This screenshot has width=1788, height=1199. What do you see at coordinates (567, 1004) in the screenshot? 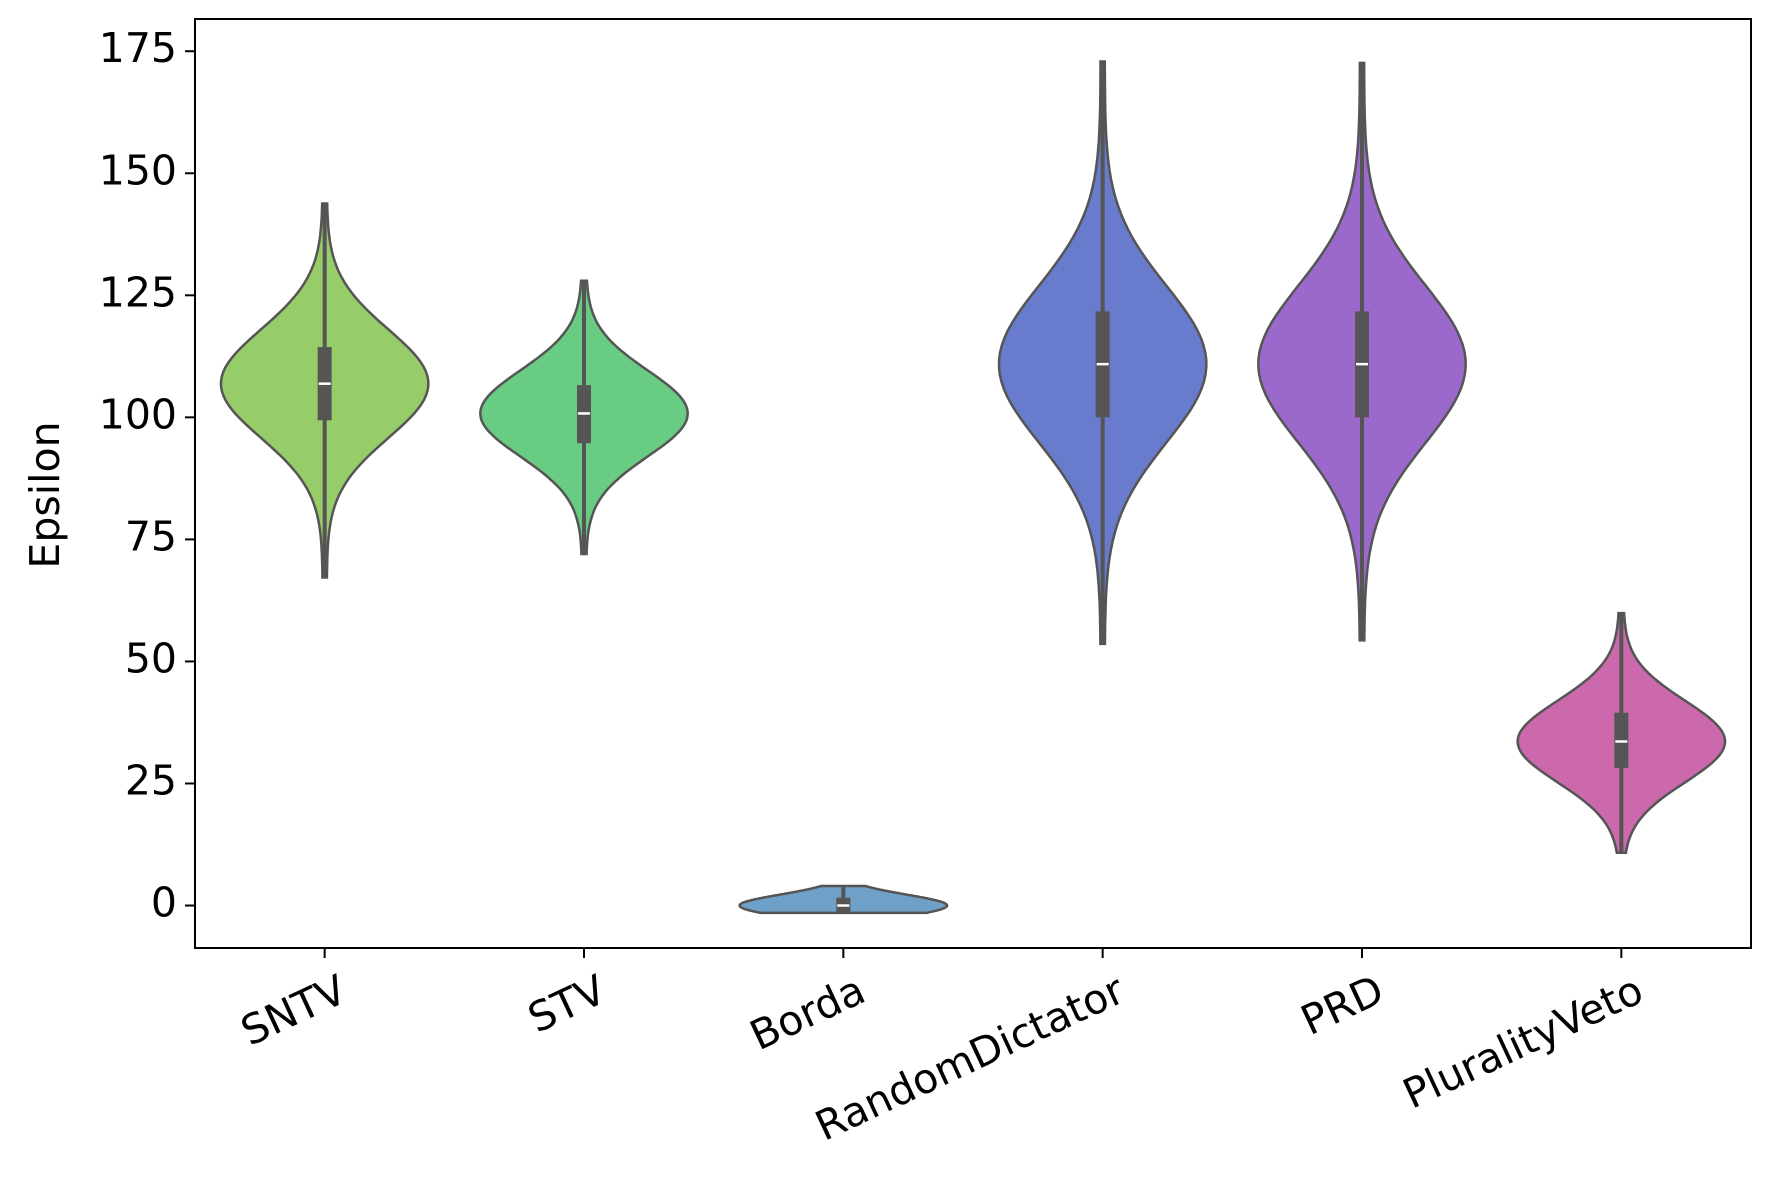
I see `x-tick-label: STV` at bounding box center [567, 1004].